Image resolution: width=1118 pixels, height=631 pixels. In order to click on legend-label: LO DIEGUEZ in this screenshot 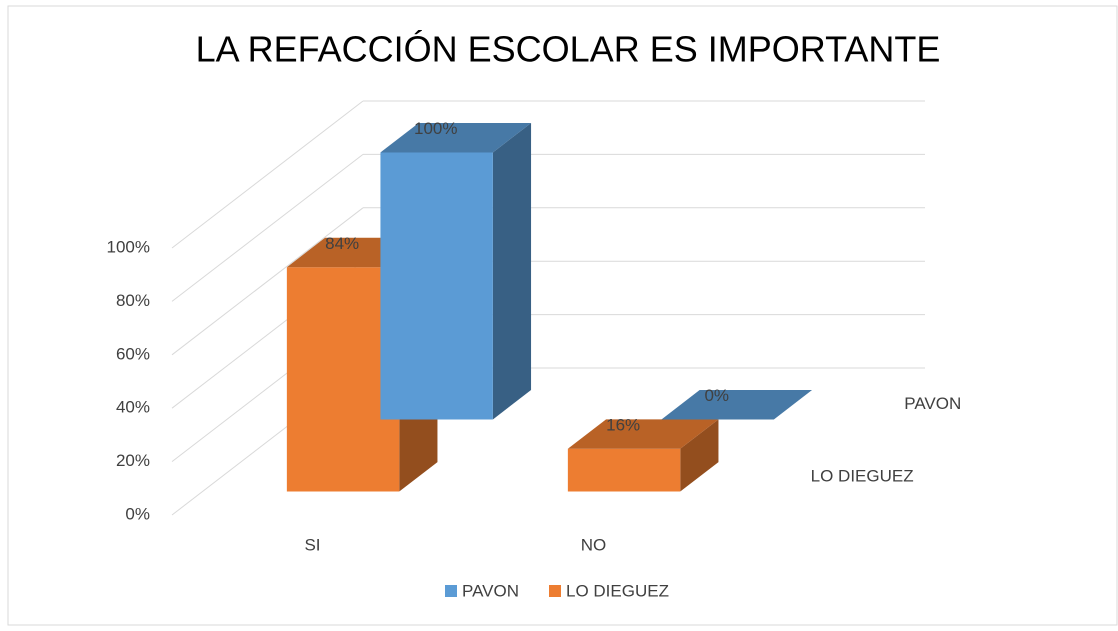, I will do `click(617, 590)`.